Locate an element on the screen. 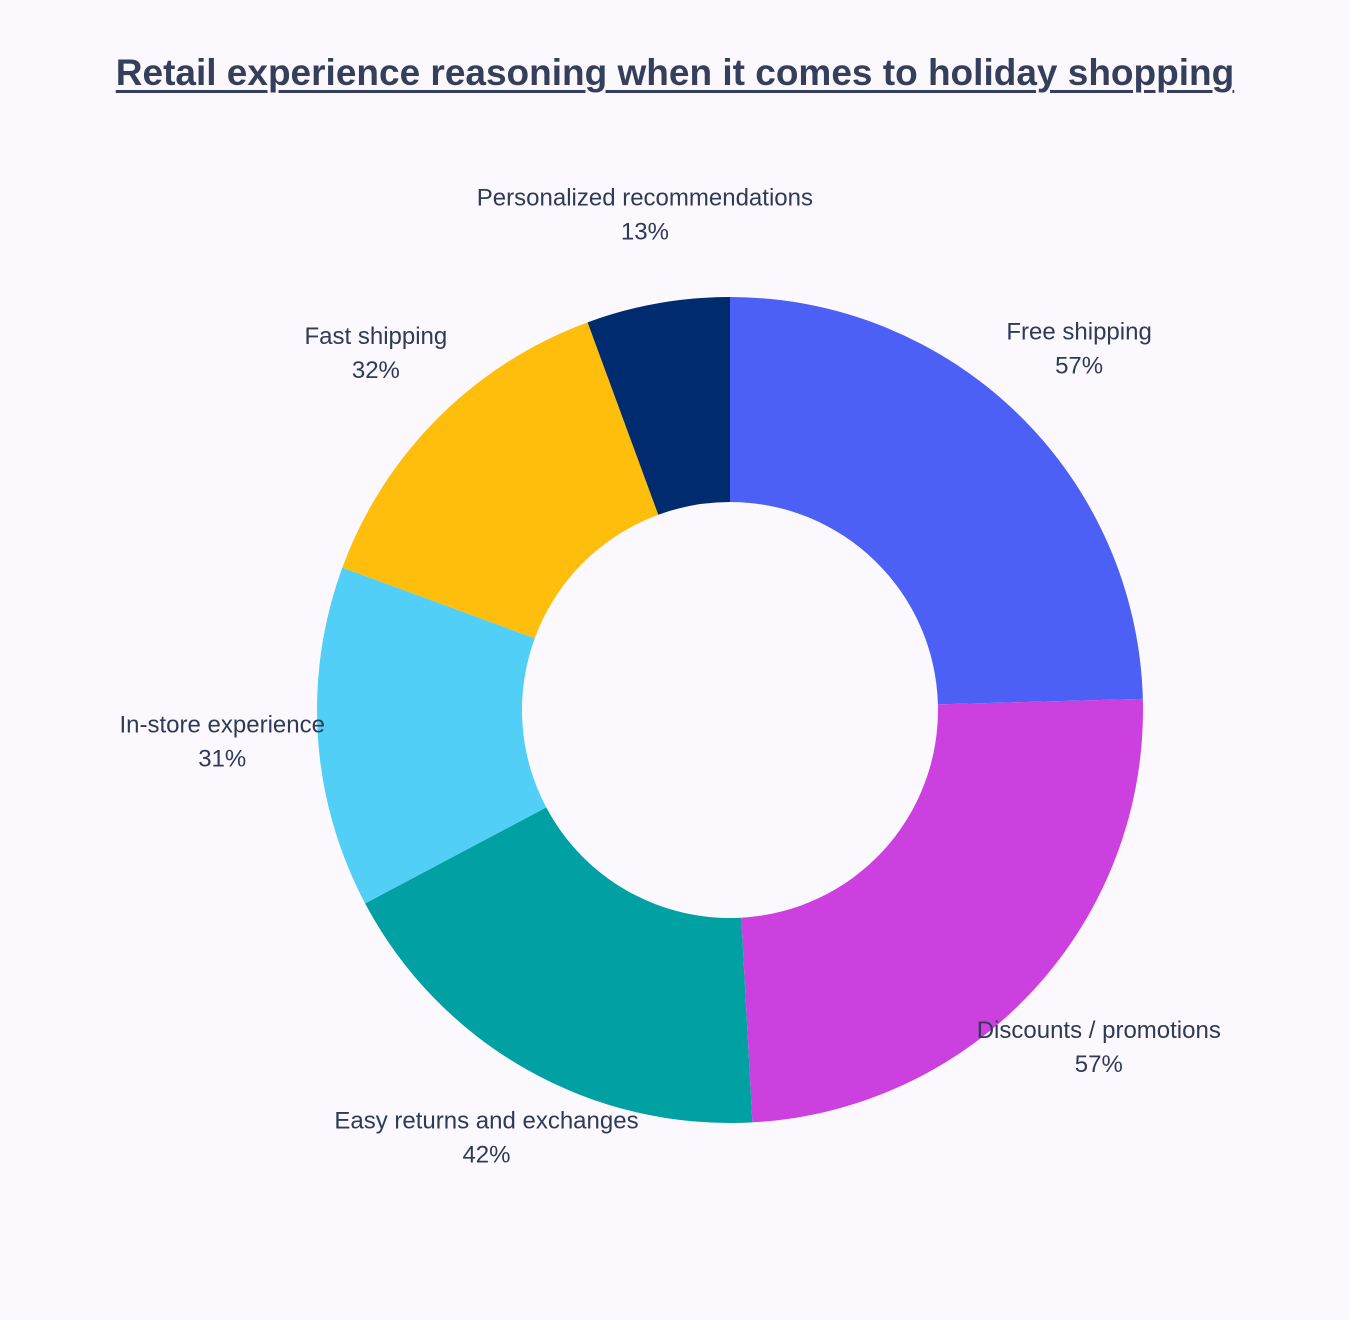 Image resolution: width=1350 pixels, height=1320 pixels. slice-label-personalized-recommendations: Personalized recommendations is located at coordinates (645, 198).